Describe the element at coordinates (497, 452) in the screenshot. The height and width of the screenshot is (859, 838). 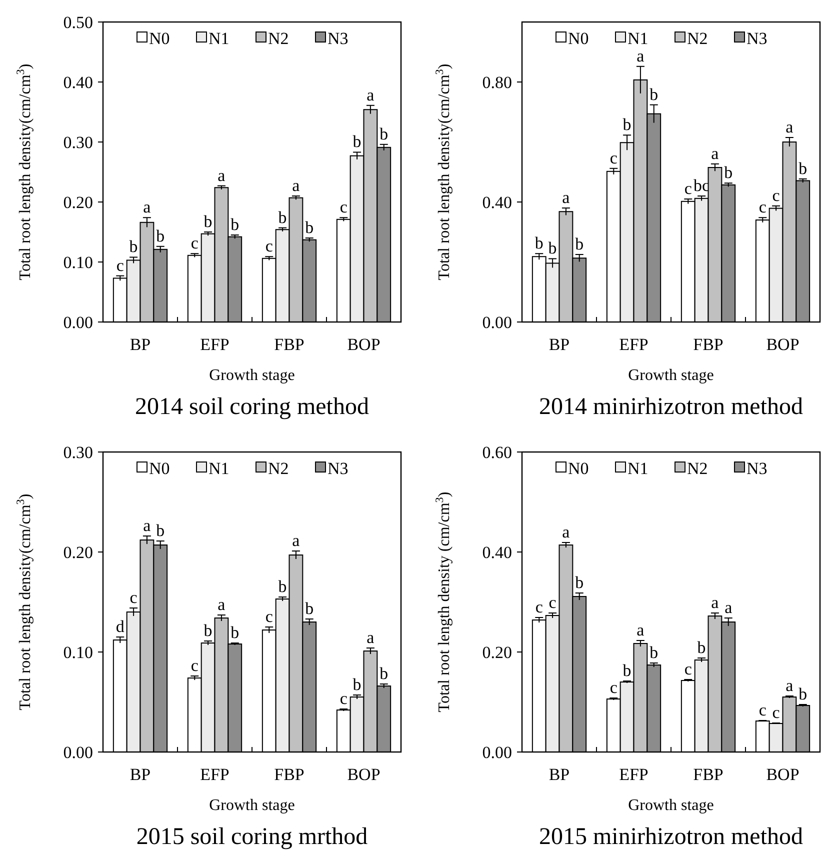
I see `y-tick-label: 0.60` at that location.